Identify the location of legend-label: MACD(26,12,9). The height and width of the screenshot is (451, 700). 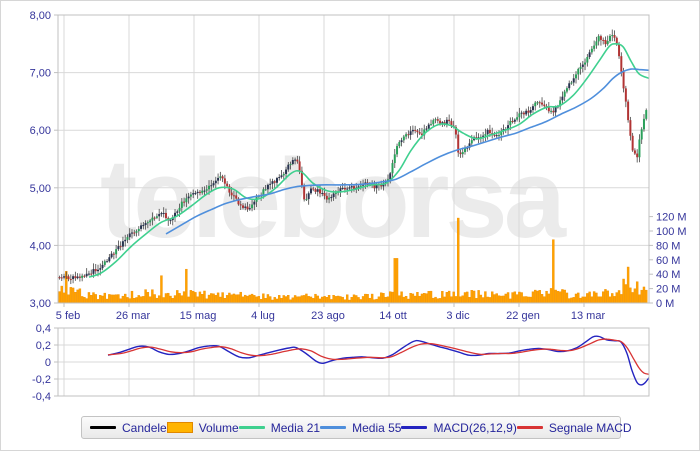
(475, 427).